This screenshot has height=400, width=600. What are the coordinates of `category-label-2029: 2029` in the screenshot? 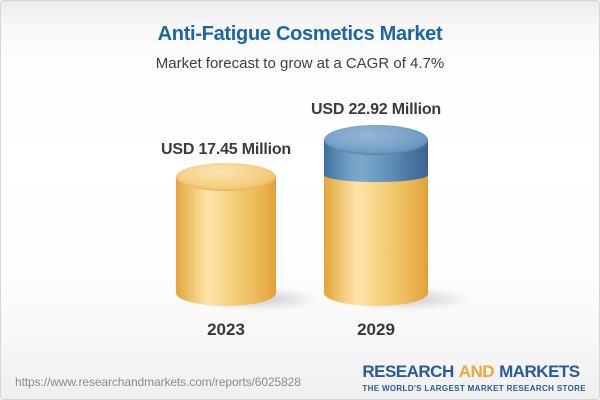 It's located at (376, 329).